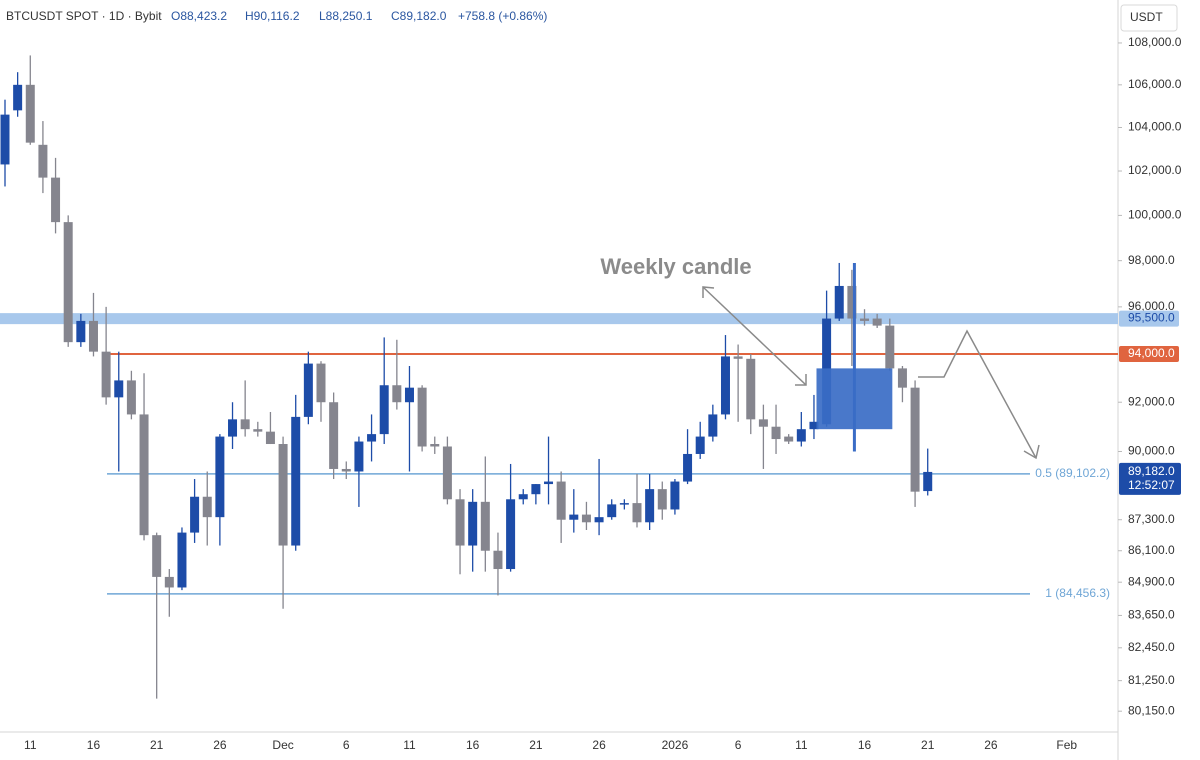 The image size is (1200, 760). I want to click on ohlc-low: L88,250.1, so click(346, 16).